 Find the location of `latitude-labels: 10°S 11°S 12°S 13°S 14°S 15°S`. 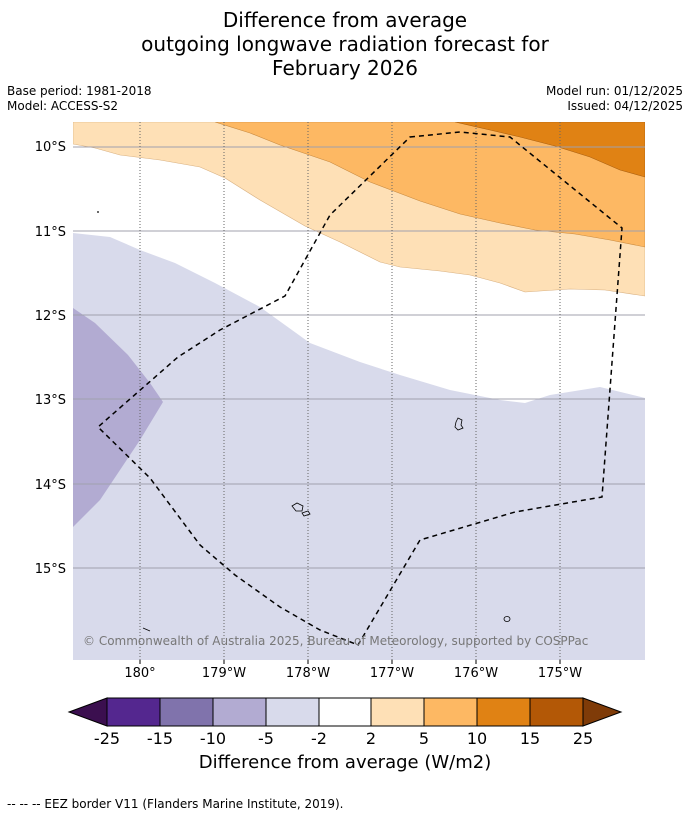

latitude-labels: 10°S 11°S 12°S 13°S 14°S 15°S is located at coordinates (50, 358).